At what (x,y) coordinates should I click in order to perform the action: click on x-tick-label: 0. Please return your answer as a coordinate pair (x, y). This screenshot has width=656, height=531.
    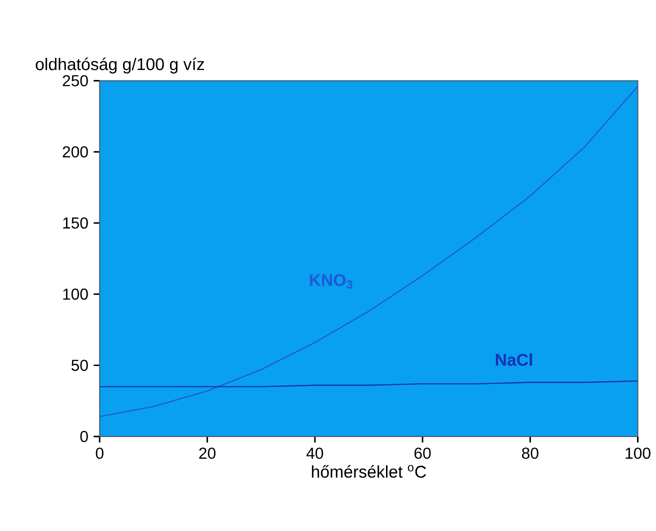
    Looking at the image, I should click on (100, 453).